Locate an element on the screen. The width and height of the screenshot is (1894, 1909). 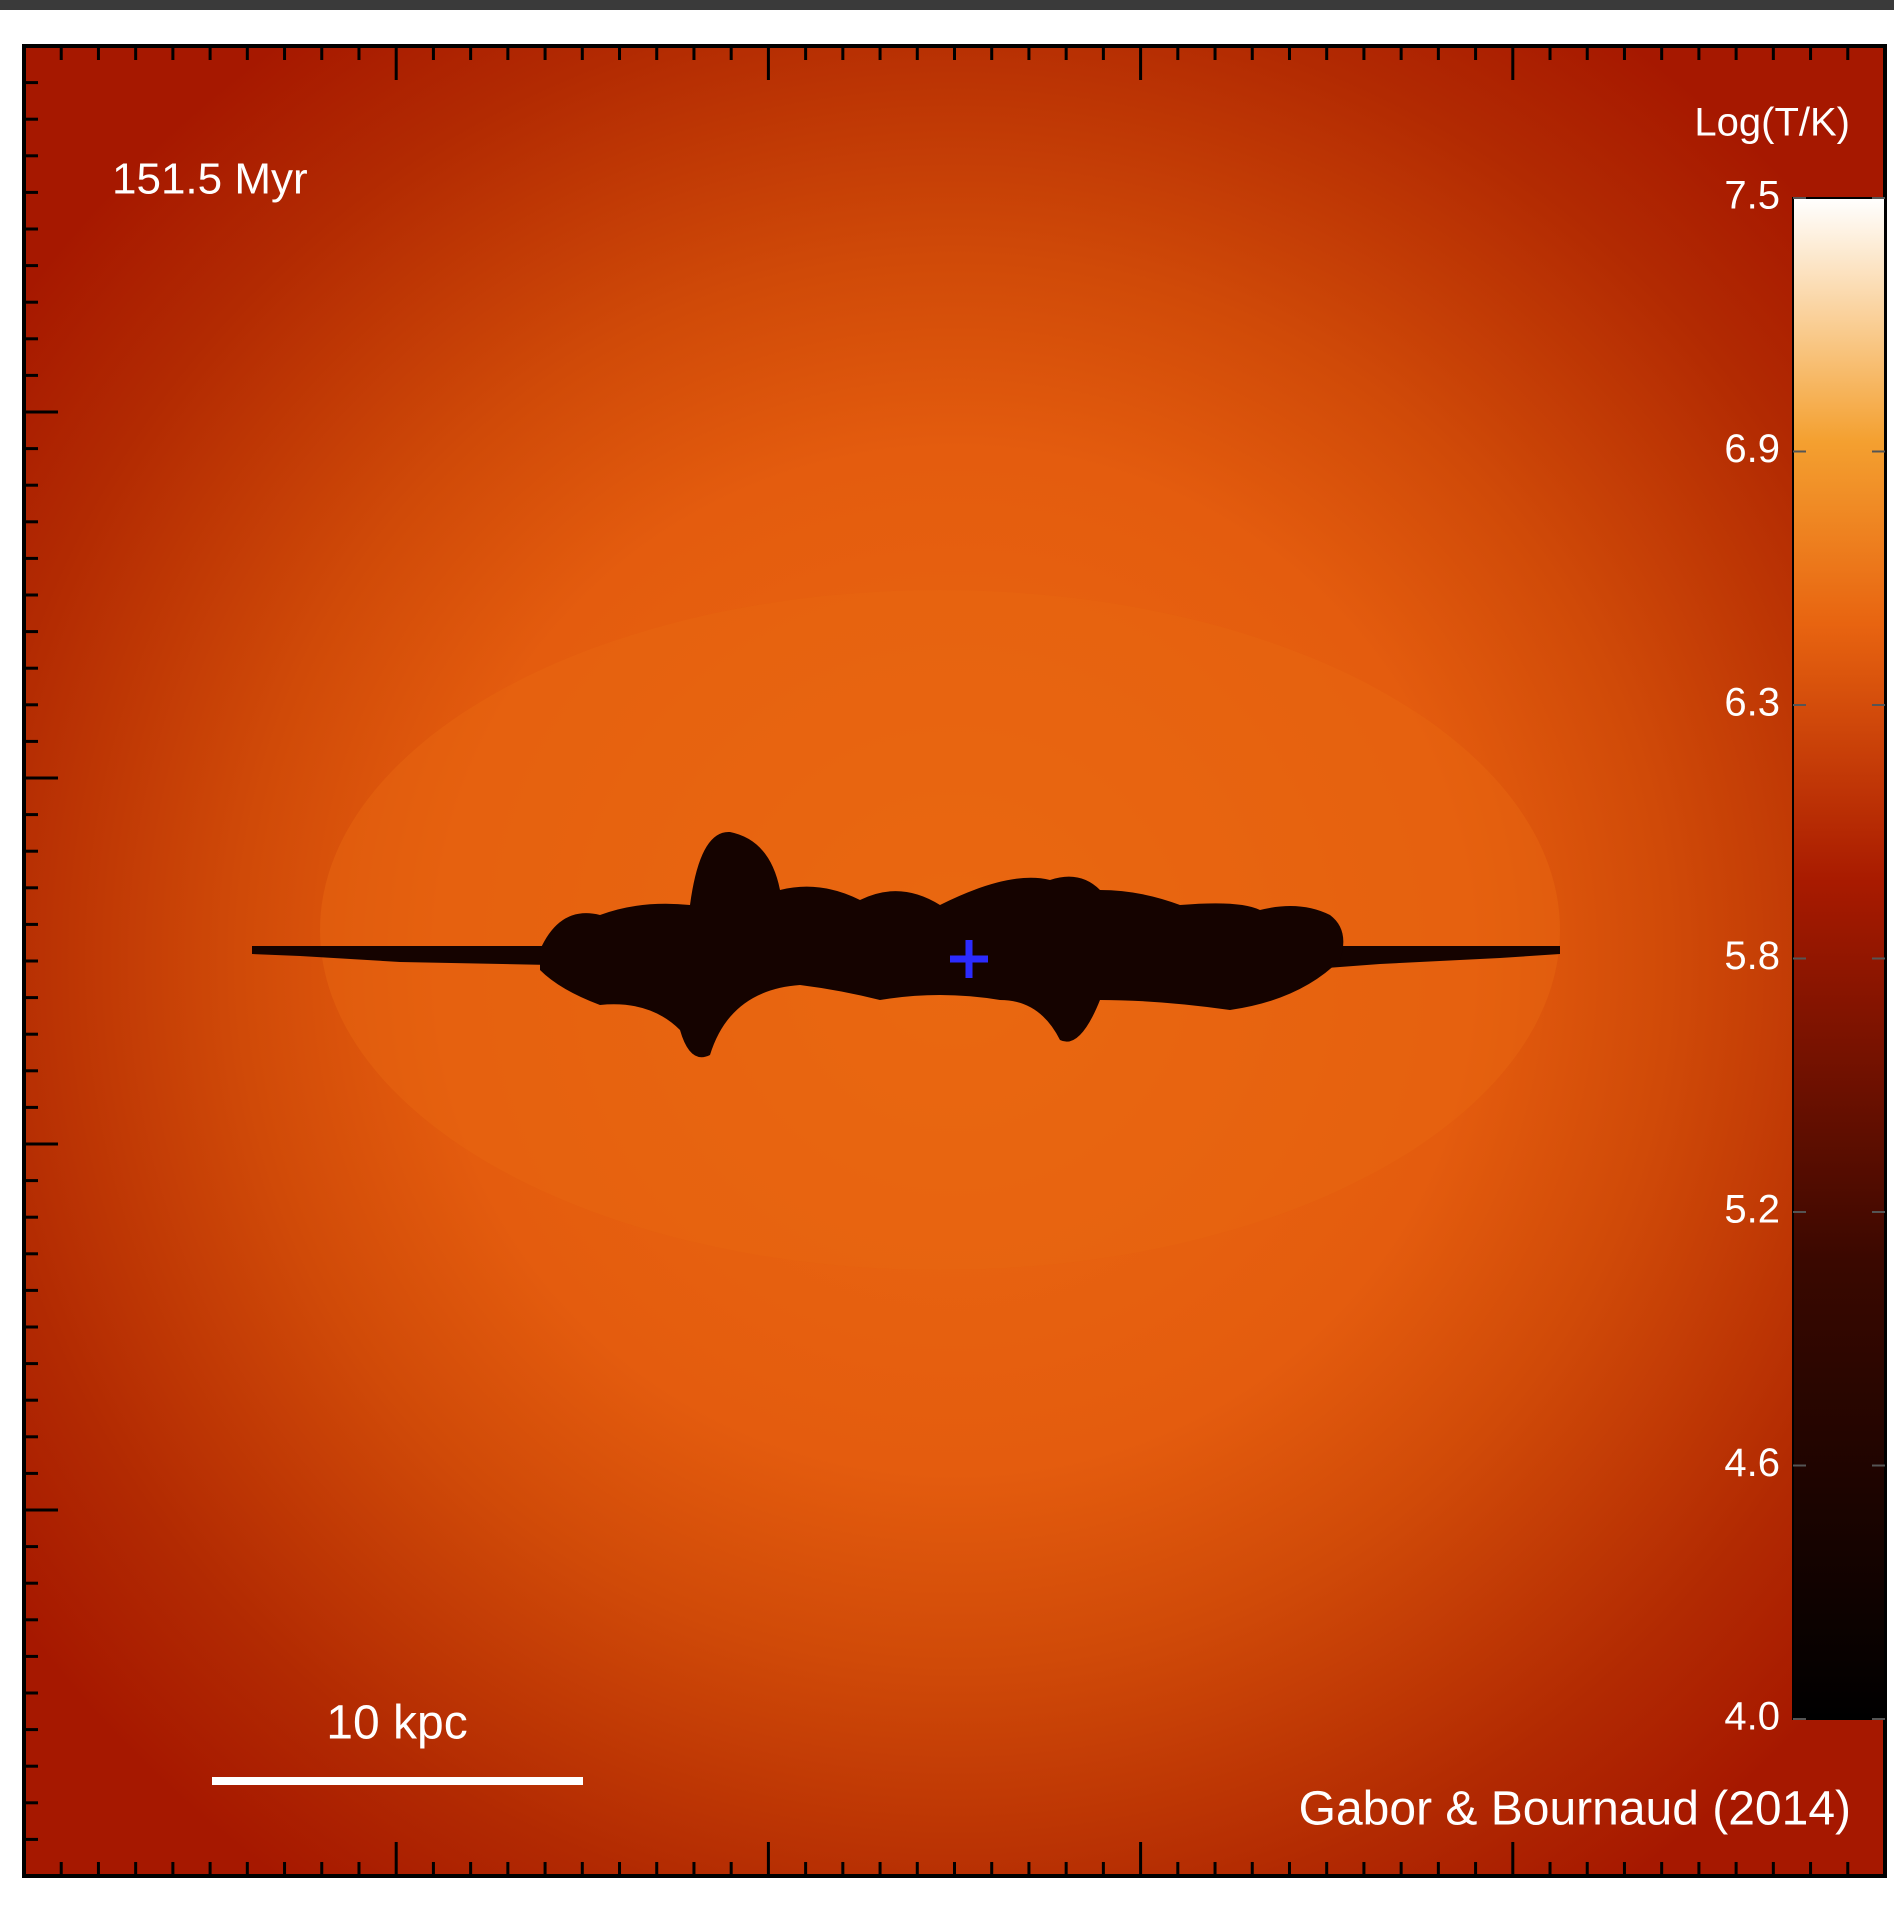
credit: Gabor & Bournaud (2014) is located at coordinates (1575, 1809).